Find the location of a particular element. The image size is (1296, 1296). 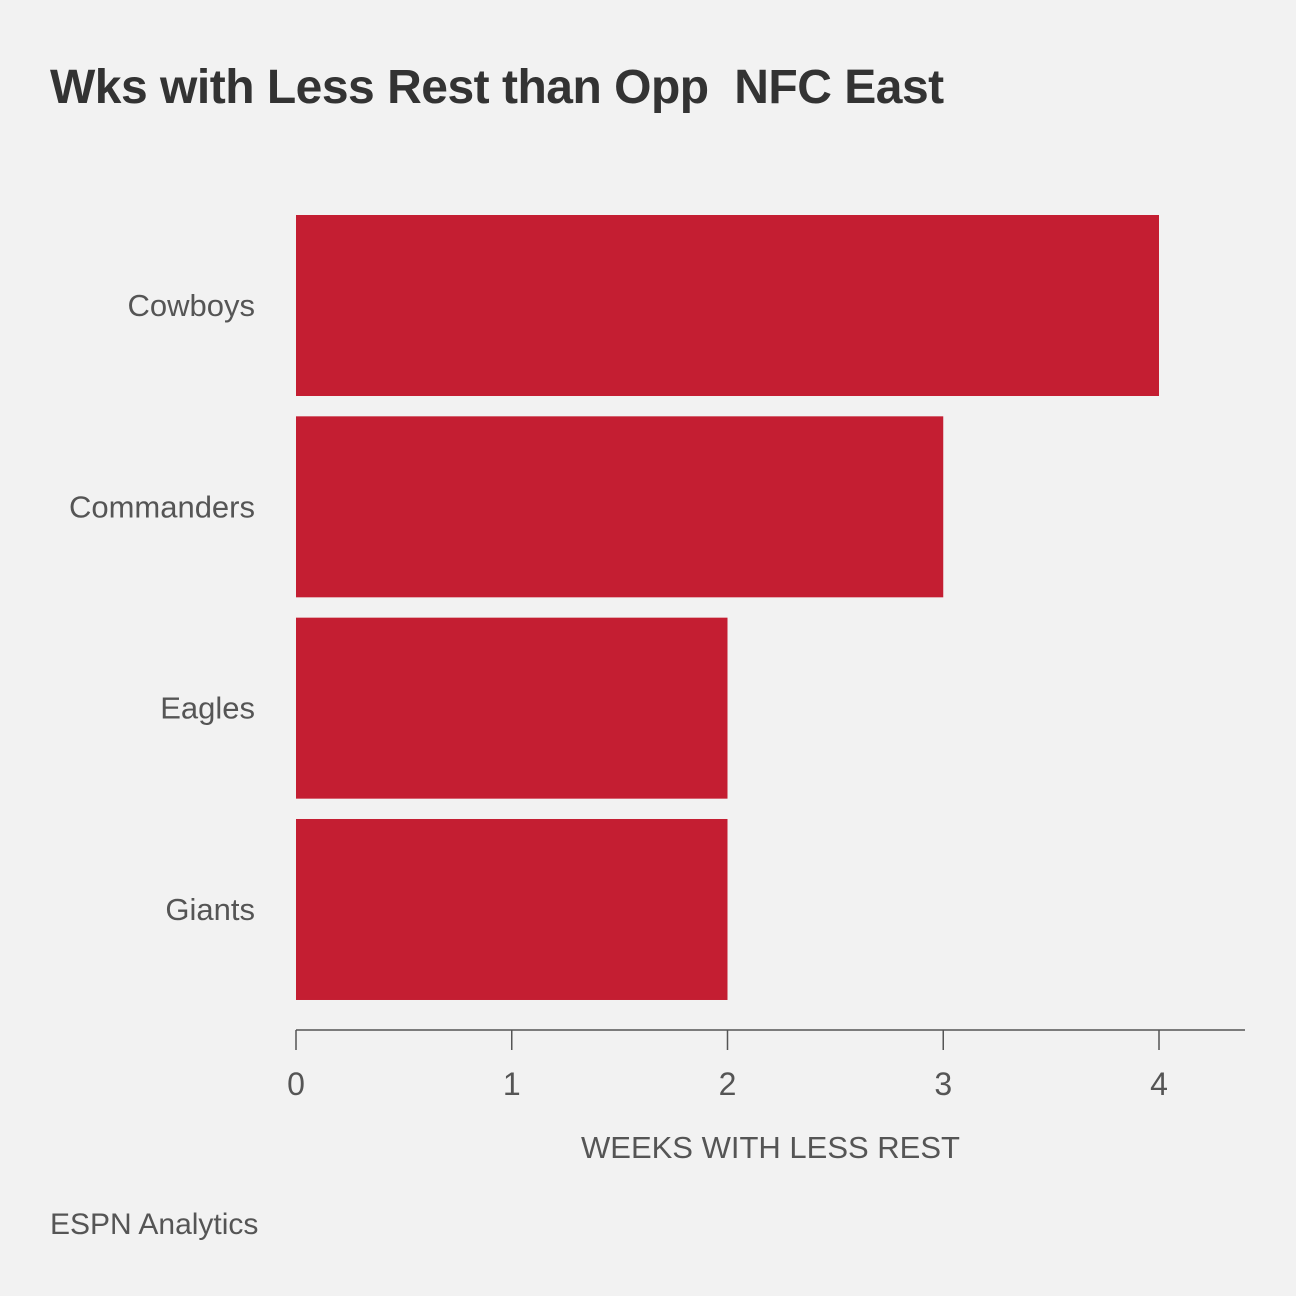

category-label-eagles: Eagles is located at coordinates (207, 708).